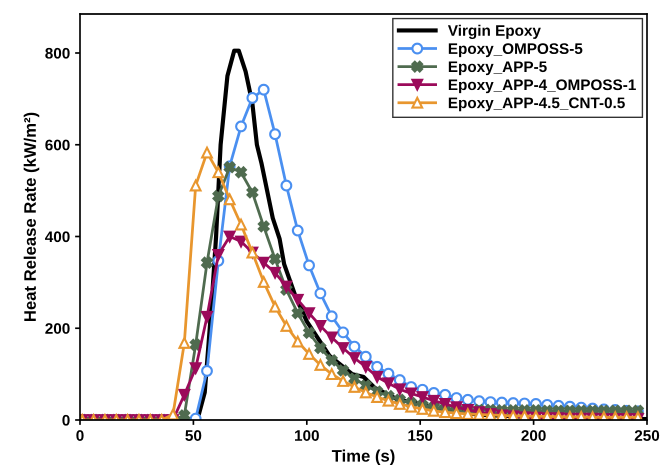 This screenshot has height=476, width=661. I want to click on x-tick-label: 100, so click(307, 435).